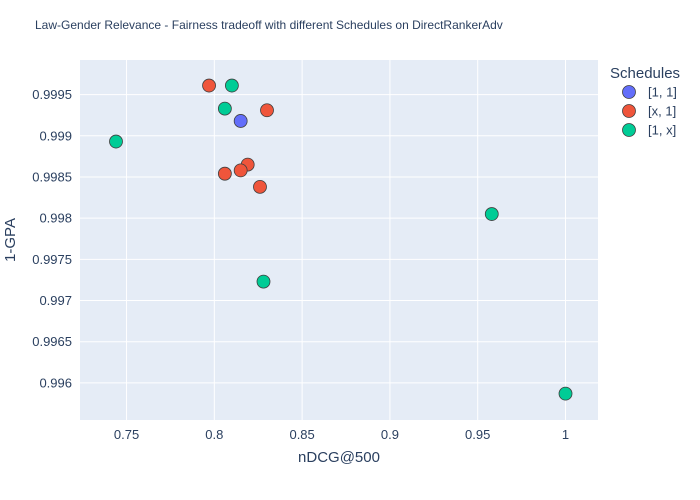  What do you see at coordinates (214, 434) in the screenshot?
I see `x-tick-label: 0.8` at bounding box center [214, 434].